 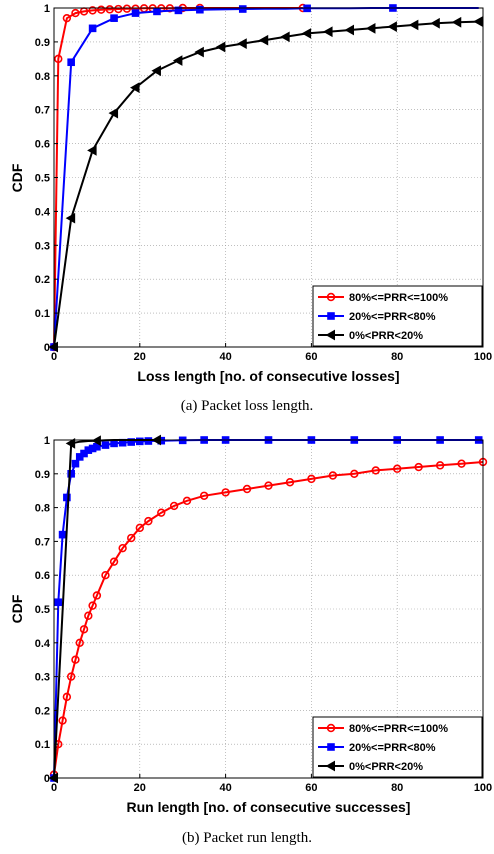 What do you see at coordinates (247, 406) in the screenshot?
I see `caption-a: (a) Packet loss length.` at bounding box center [247, 406].